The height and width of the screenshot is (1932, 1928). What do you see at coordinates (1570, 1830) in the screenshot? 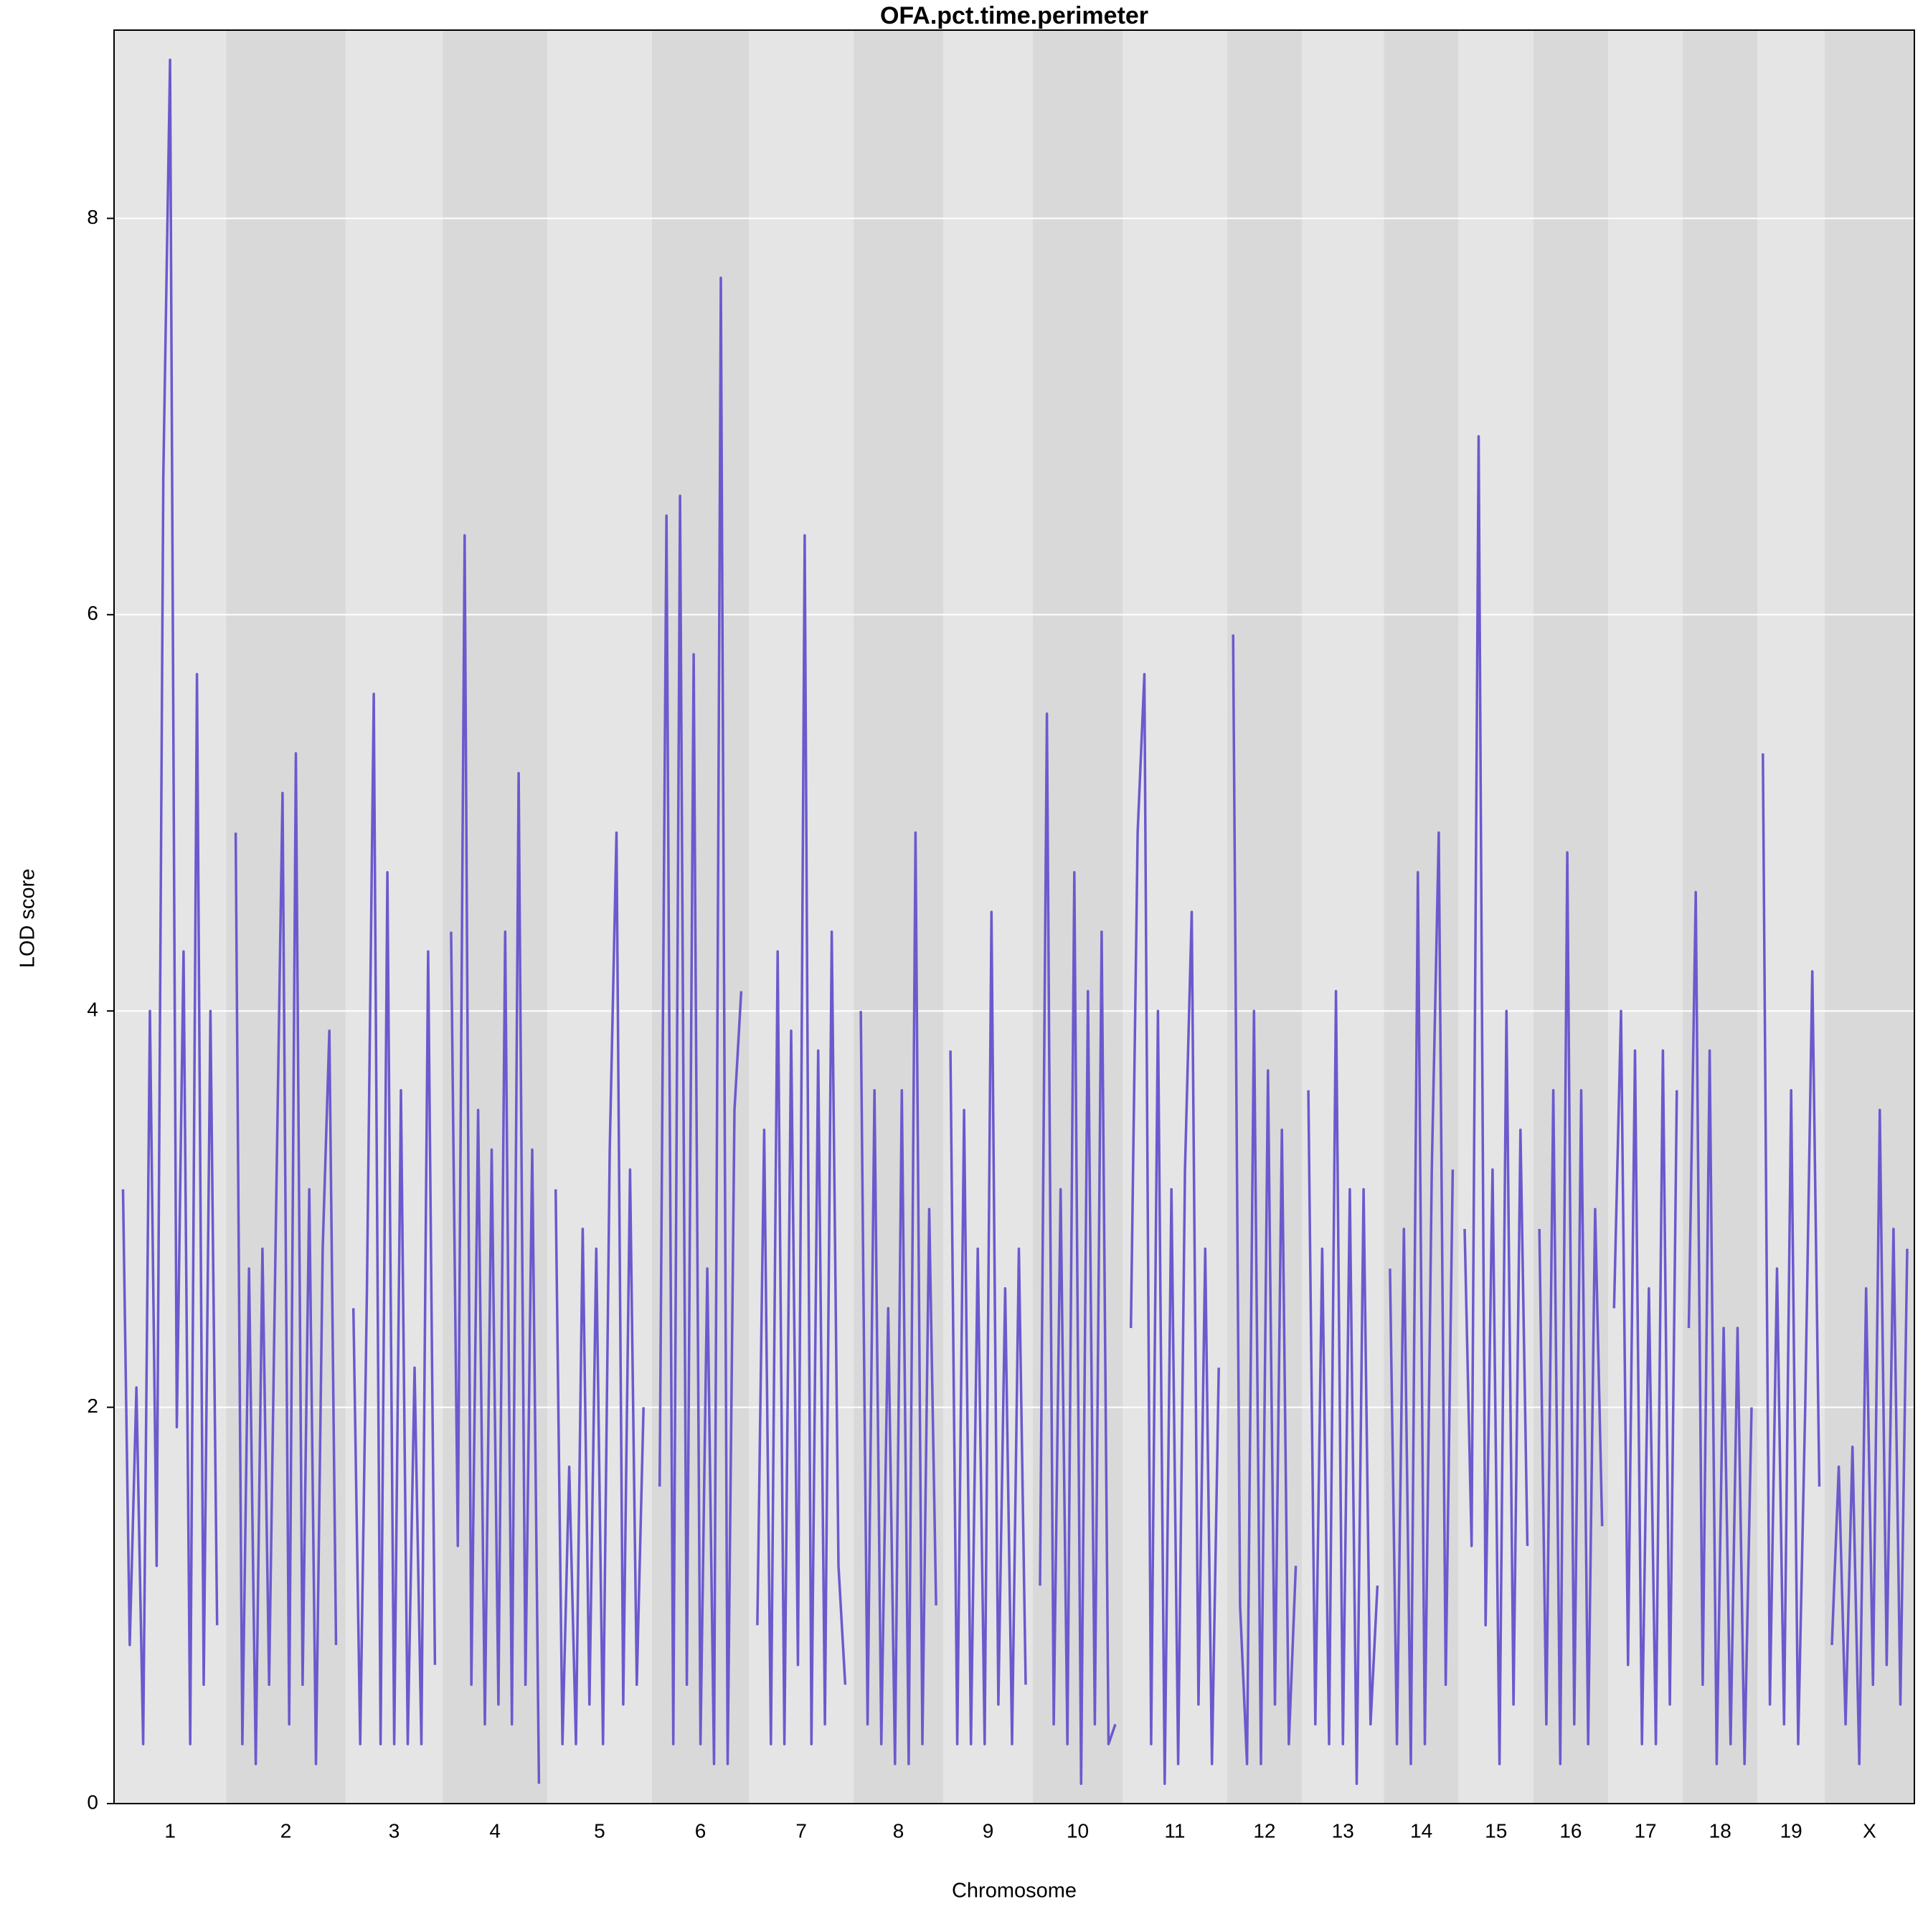
I see `x-tick-label: 16` at bounding box center [1570, 1830].